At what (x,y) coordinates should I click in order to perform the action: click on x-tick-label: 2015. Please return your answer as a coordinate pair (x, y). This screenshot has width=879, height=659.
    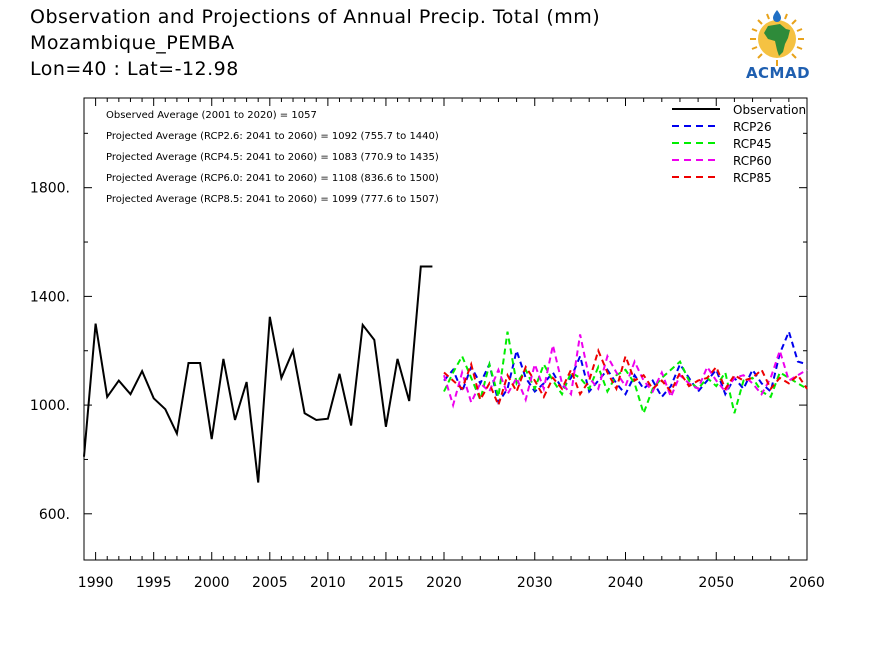
    Looking at the image, I should click on (386, 583).